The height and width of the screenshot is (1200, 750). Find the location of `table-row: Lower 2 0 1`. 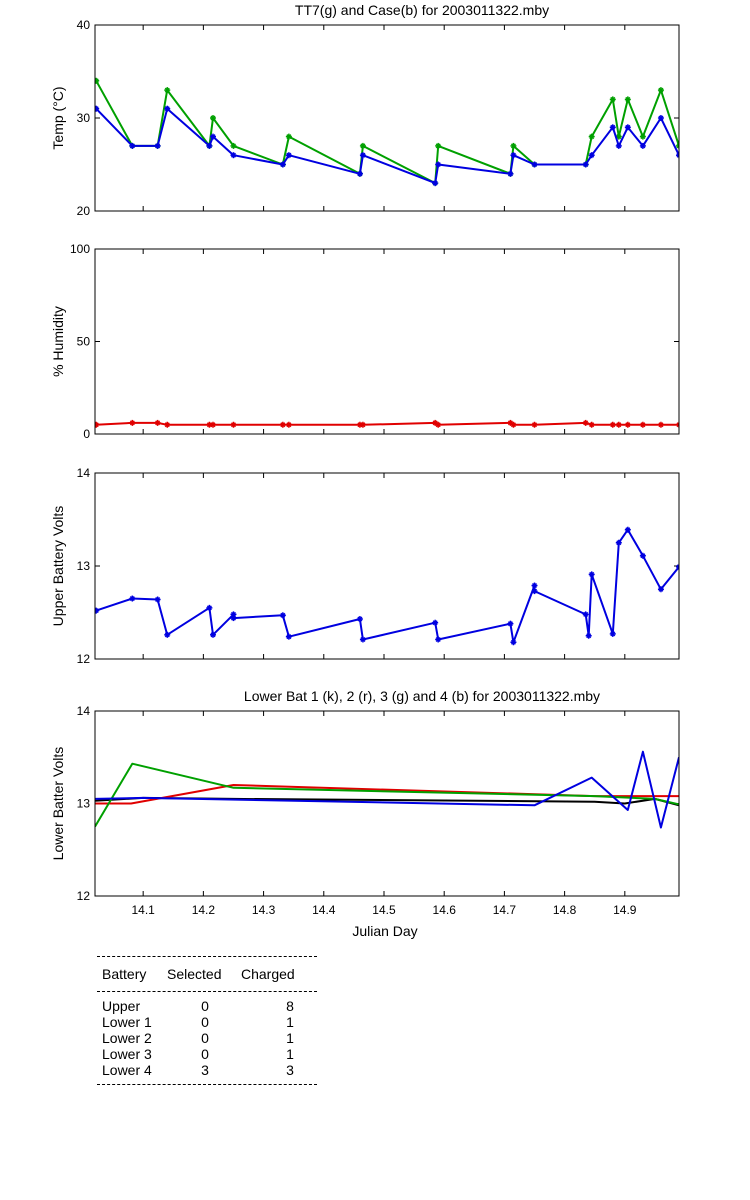

table-row: Lower 2 0 1 is located at coordinates (207, 1038).